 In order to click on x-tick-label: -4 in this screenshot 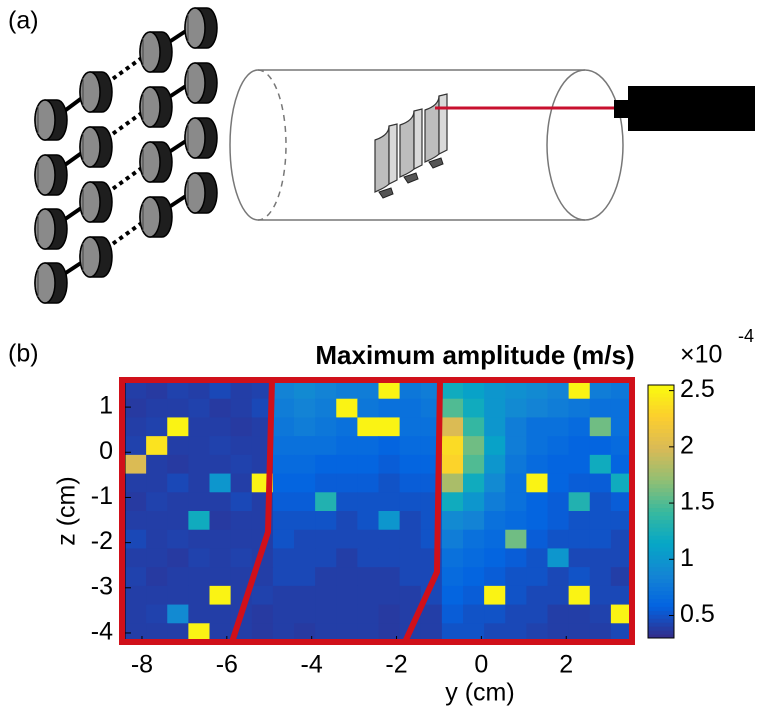, I will do `click(312, 665)`.